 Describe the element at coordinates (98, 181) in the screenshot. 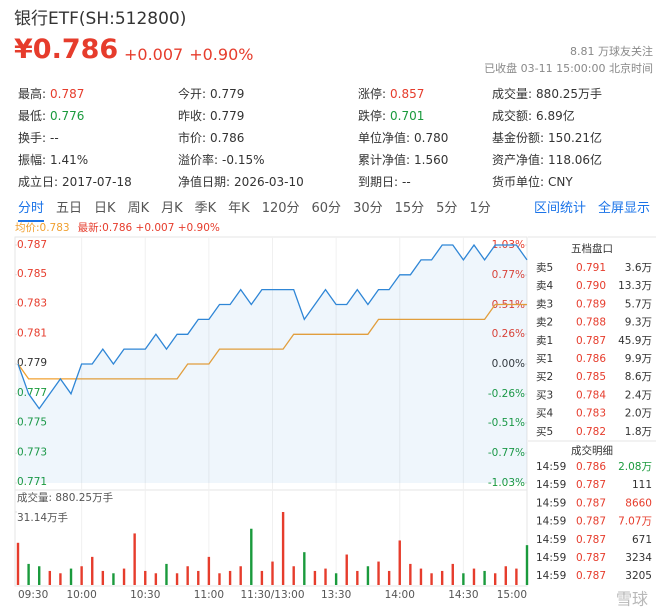

I see `stats-cell: 成立日: 2017-07-18` at that location.